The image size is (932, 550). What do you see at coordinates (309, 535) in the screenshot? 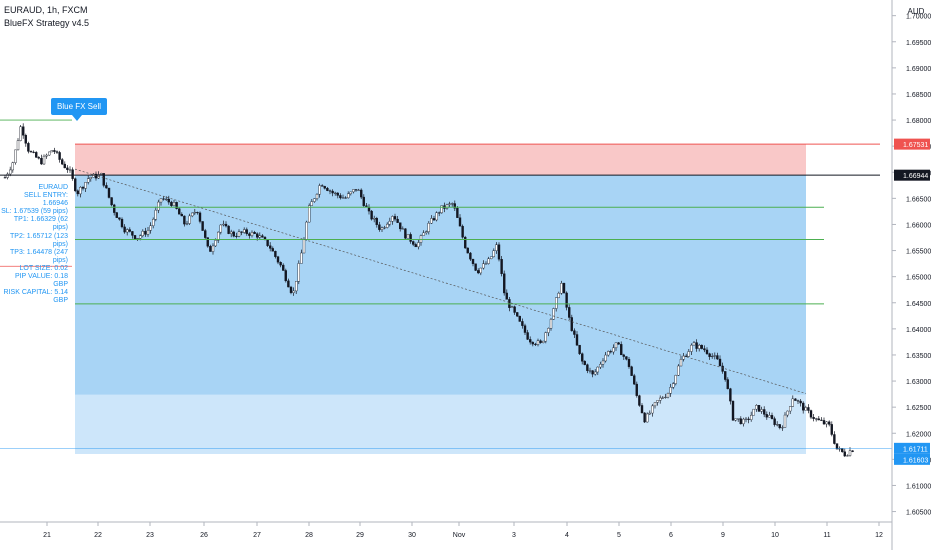
I see `time-tick-label: 28` at bounding box center [309, 535].